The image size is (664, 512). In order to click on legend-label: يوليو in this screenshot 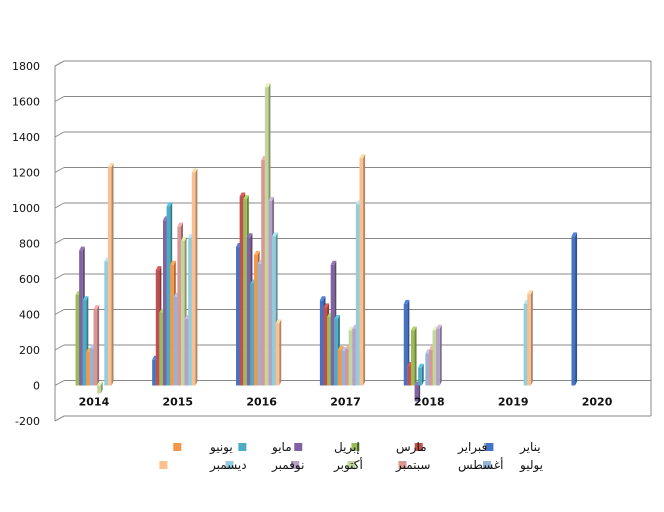, I will do `click(531, 465)`.